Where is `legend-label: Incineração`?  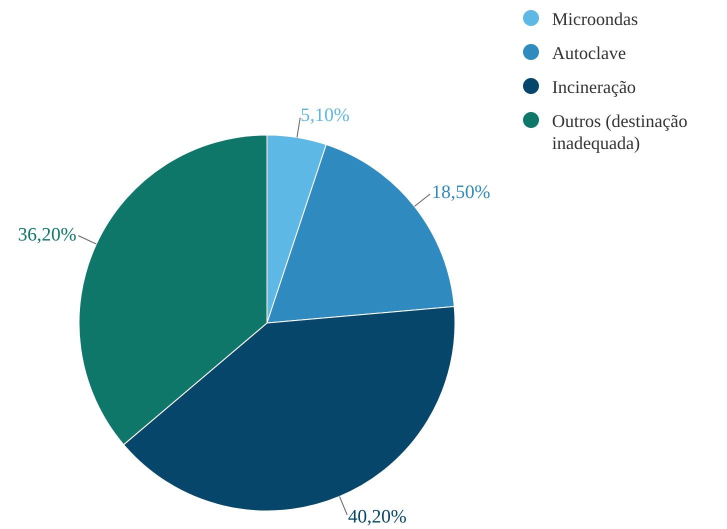
legend-label: Incineração is located at coordinates (594, 87).